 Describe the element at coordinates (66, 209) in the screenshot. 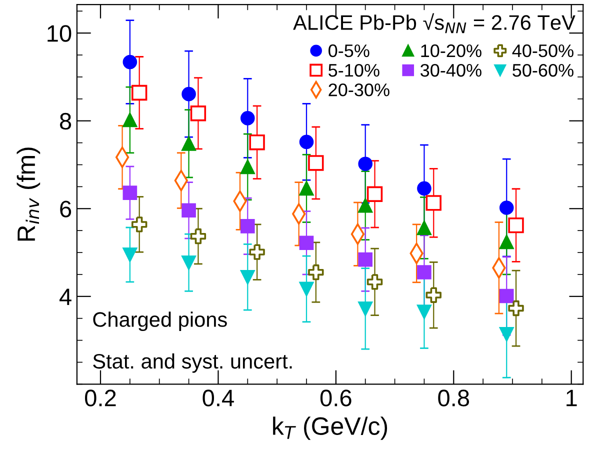

I see `y-tick-label: 6` at that location.